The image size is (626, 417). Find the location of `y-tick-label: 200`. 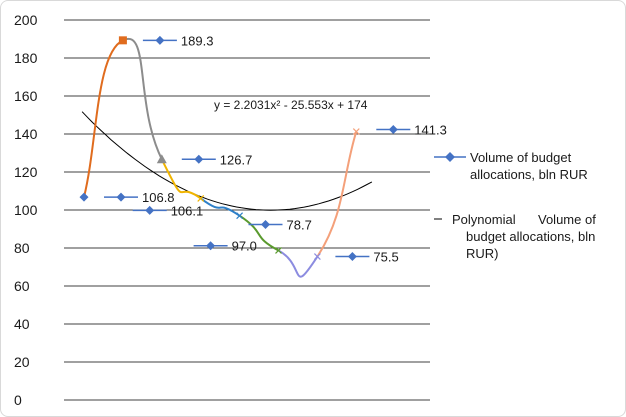

y-tick-label: 200 is located at coordinates (26, 20).